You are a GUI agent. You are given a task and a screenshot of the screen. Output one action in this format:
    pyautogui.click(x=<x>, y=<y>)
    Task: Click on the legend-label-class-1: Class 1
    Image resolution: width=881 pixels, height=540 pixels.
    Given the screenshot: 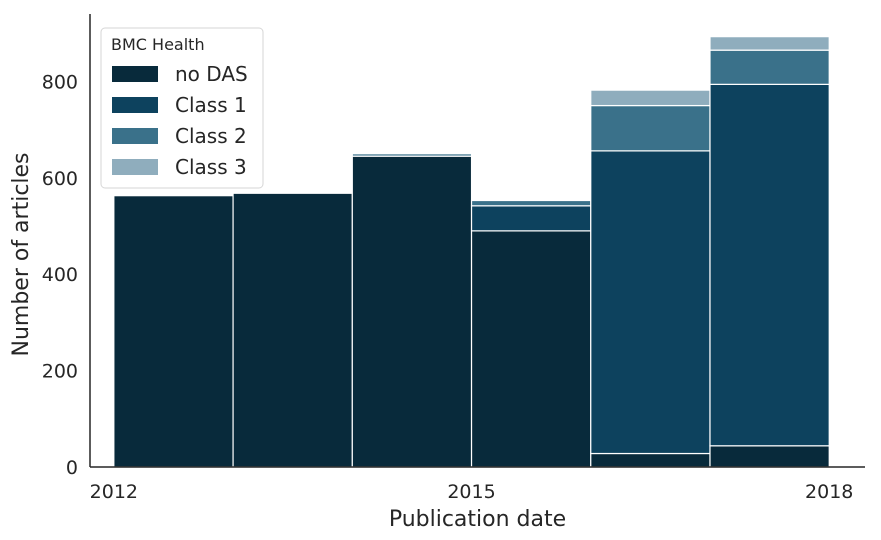 What is the action you would take?
    pyautogui.click(x=211, y=105)
    